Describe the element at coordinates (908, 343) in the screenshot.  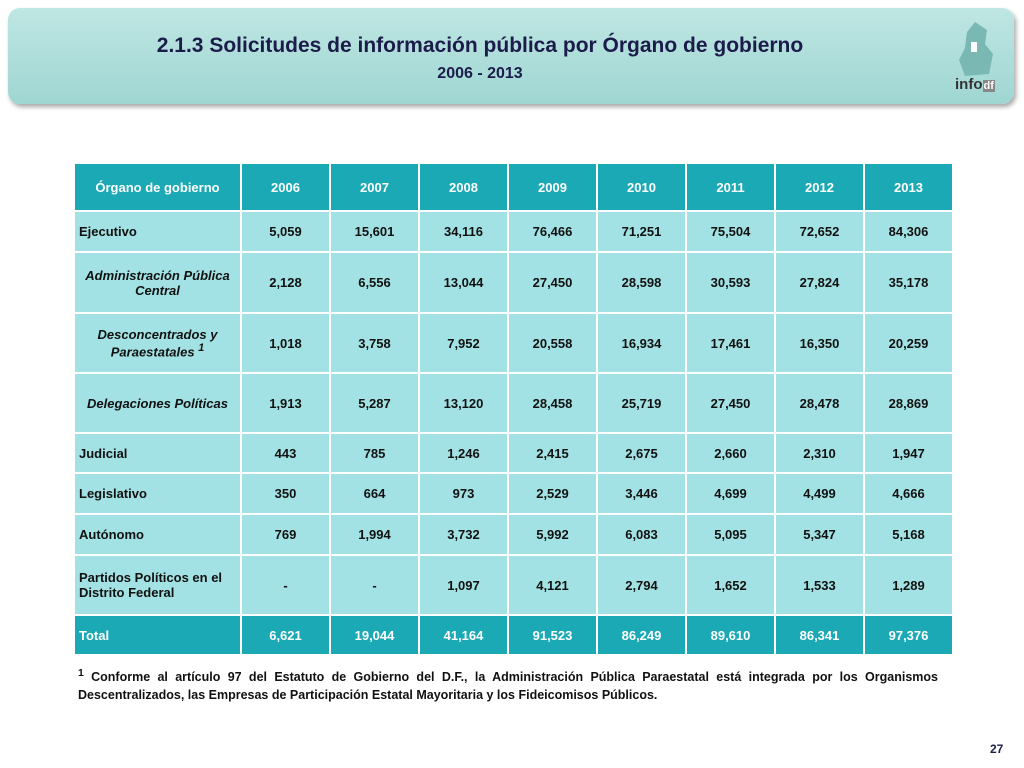
I see `cell: 20,259` at that location.